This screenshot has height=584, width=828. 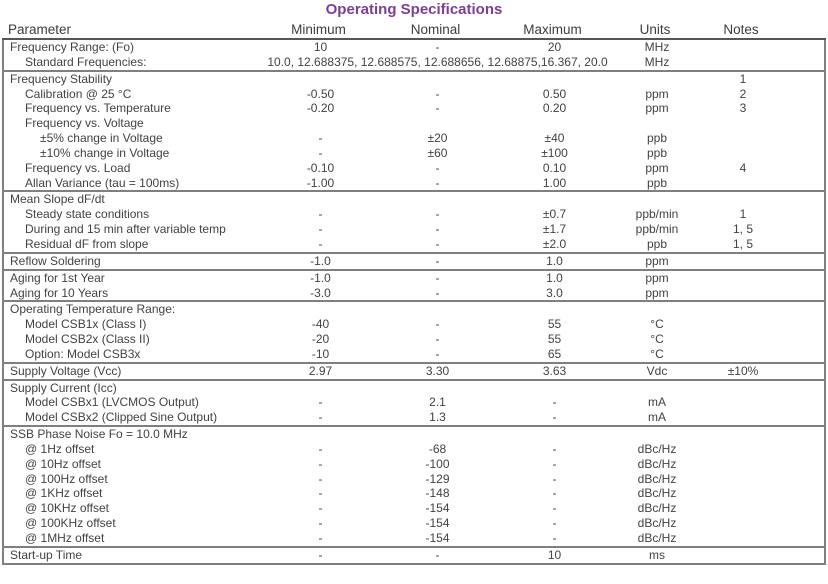 I want to click on param-cell: Allan Variance (tau = 100ms), so click(x=102, y=182).